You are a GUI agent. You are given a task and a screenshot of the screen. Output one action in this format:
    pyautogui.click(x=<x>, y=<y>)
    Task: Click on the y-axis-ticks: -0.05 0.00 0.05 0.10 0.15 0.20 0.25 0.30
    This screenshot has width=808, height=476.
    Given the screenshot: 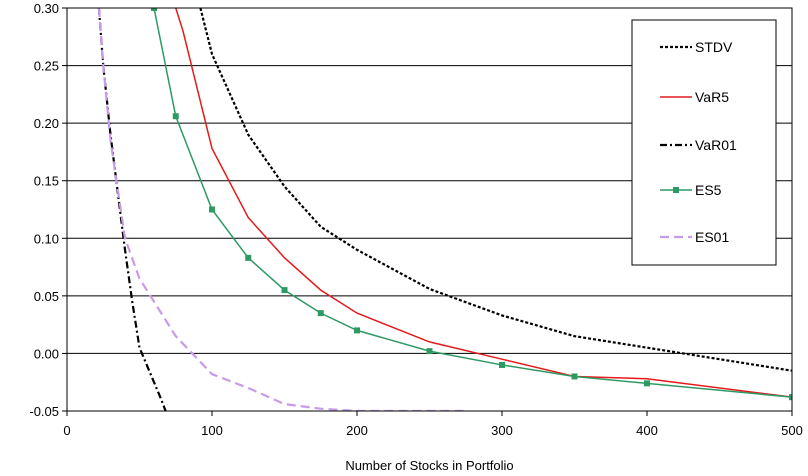 What is the action you would take?
    pyautogui.click(x=48, y=210)
    